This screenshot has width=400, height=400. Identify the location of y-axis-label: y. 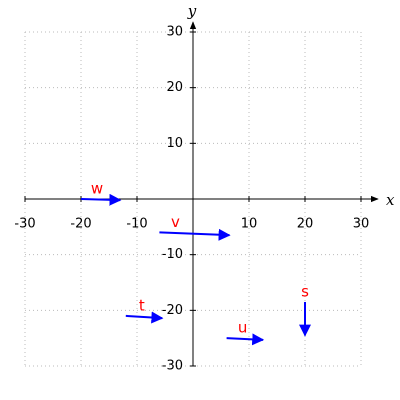
(192, 11).